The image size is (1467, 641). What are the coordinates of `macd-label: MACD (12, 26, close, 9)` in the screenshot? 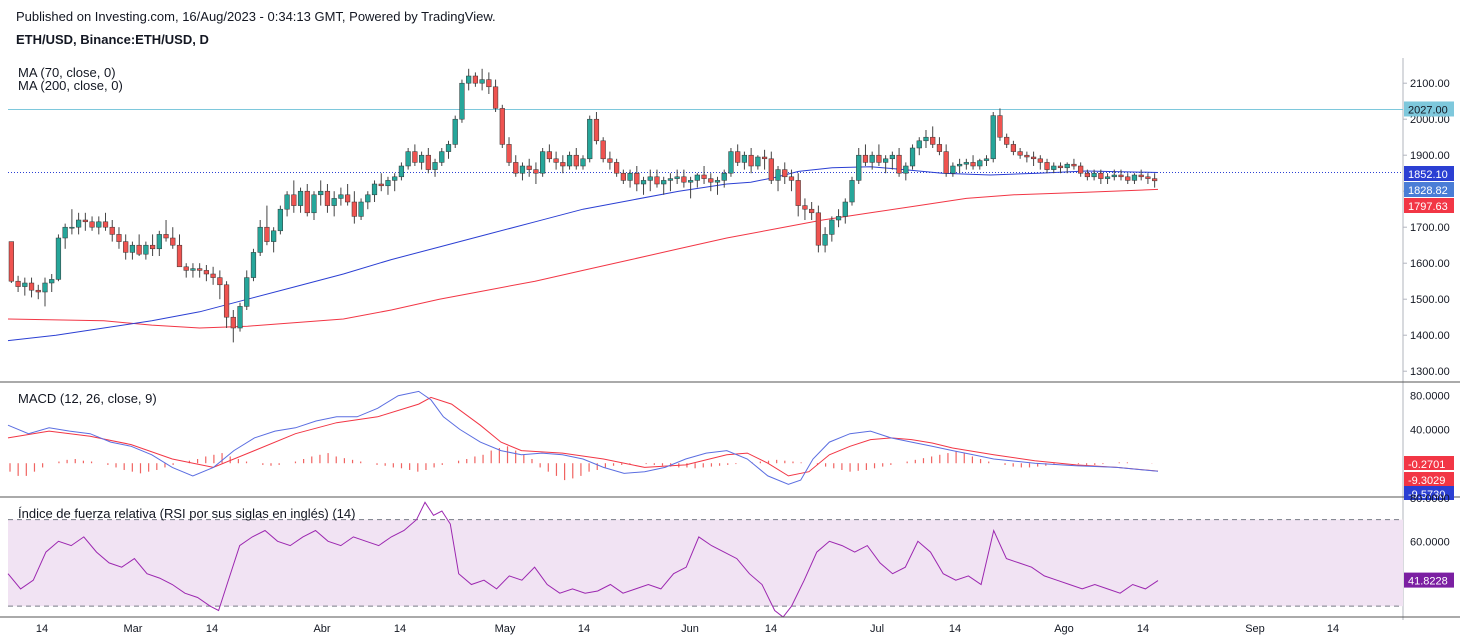 It's located at (87, 398).